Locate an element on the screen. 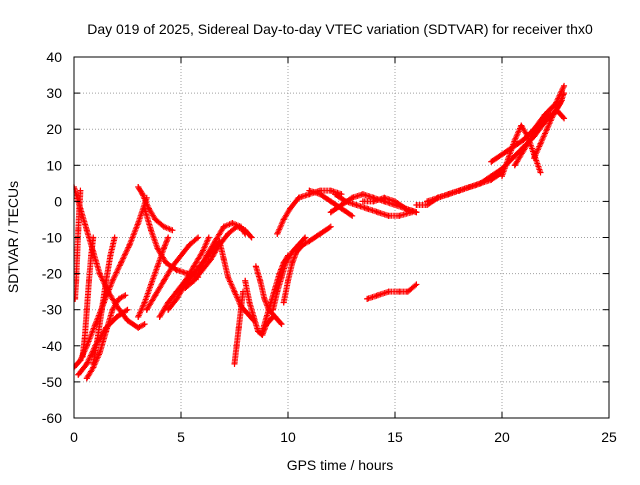  y-tick-label: 0 is located at coordinates (58, 201).